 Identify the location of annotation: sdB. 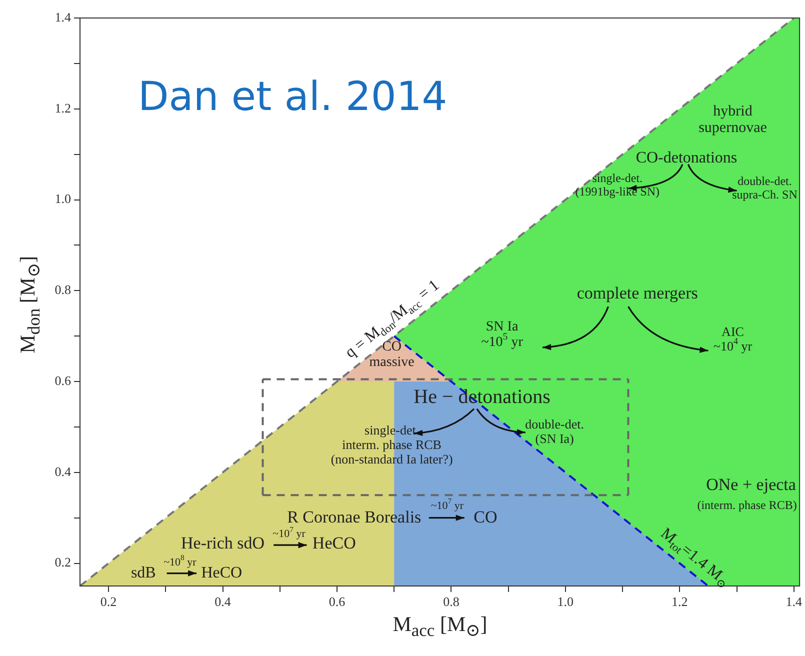
(143, 573).